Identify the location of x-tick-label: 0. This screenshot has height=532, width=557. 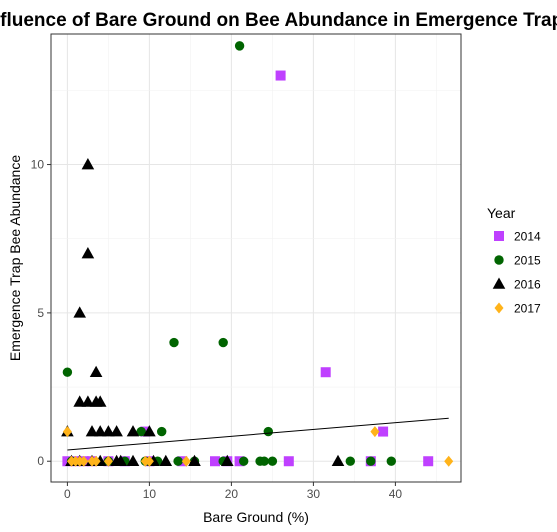
(67, 494).